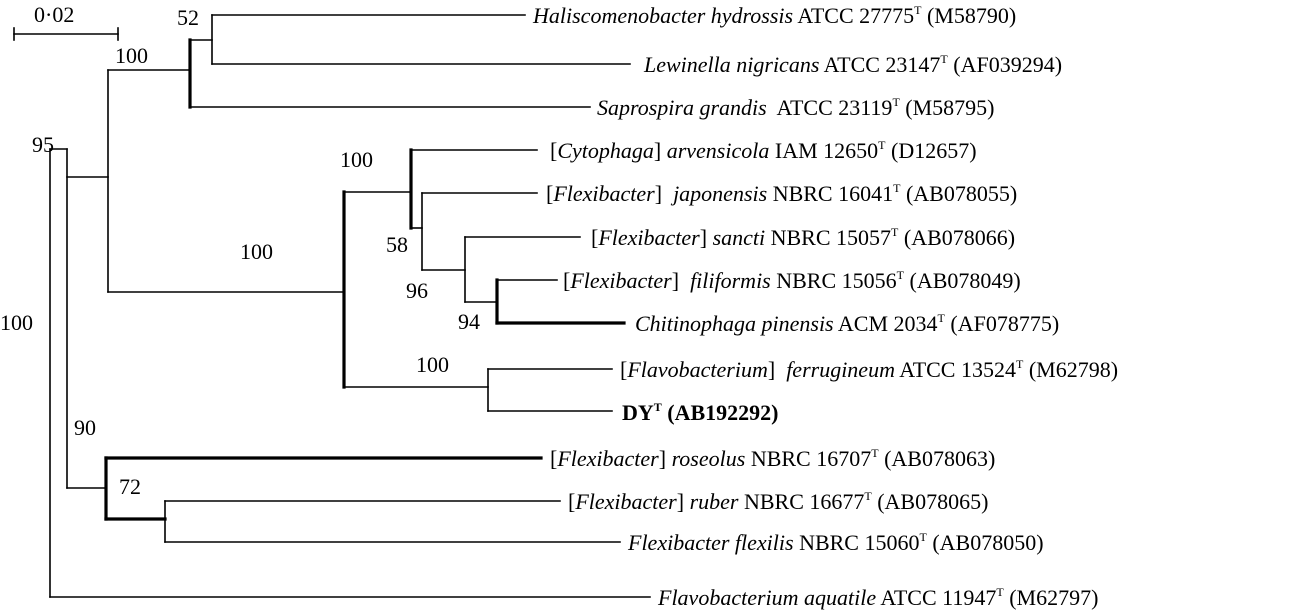 This screenshot has height=616, width=1302. Describe the element at coordinates (947, 107) in the screenshot. I see `taxon-label-part: (M58795)` at that location.